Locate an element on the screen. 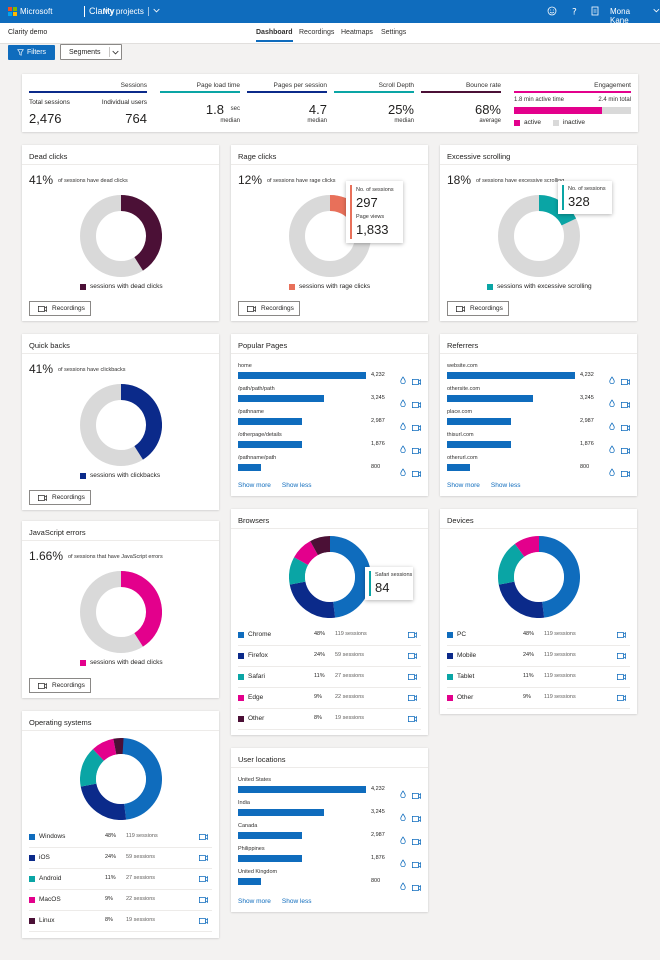 The height and width of the screenshot is (960, 660). distribution-row: Other 9% 119 sessions is located at coordinates (538, 698).